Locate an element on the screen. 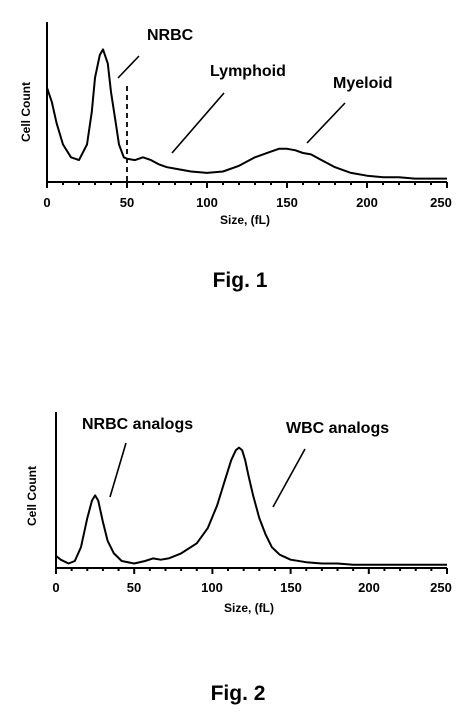 The width and height of the screenshot is (474, 715). fig1-myeloid-leader-line is located at coordinates (326, 123).